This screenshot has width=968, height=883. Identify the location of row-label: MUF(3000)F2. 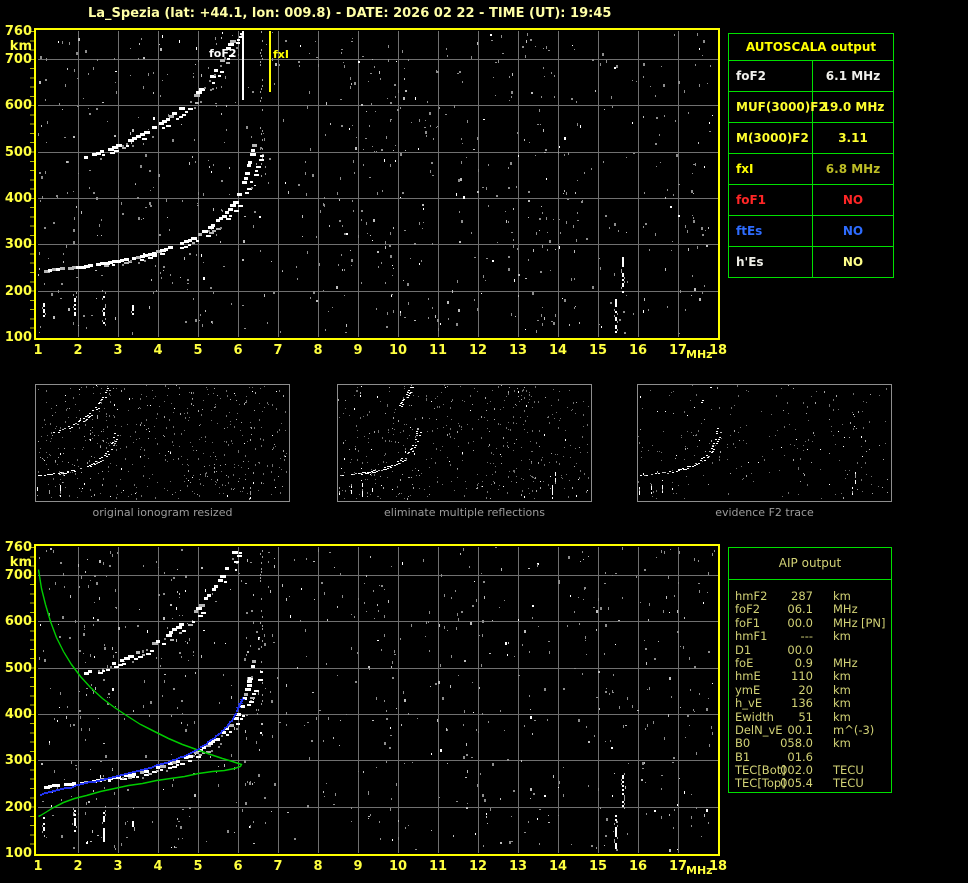
(778, 107).